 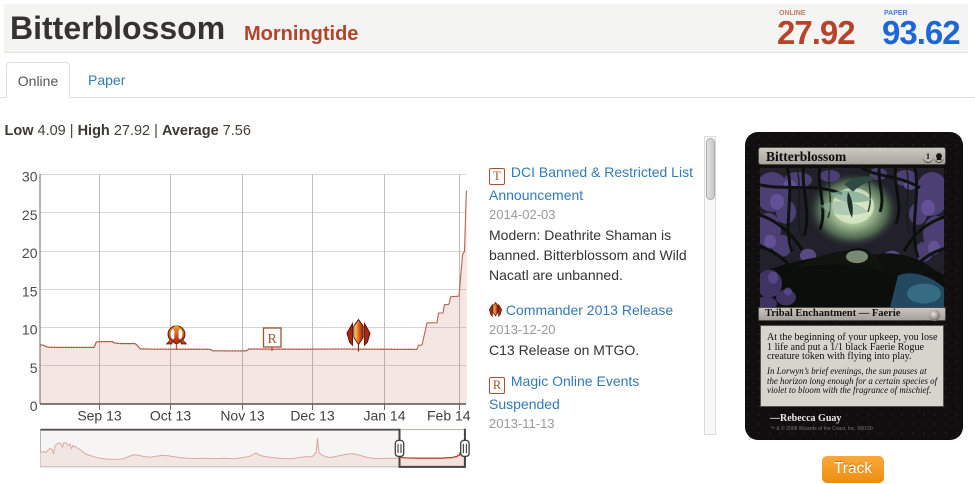 What do you see at coordinates (30, 177) in the screenshot?
I see `svg-text: 30` at bounding box center [30, 177].